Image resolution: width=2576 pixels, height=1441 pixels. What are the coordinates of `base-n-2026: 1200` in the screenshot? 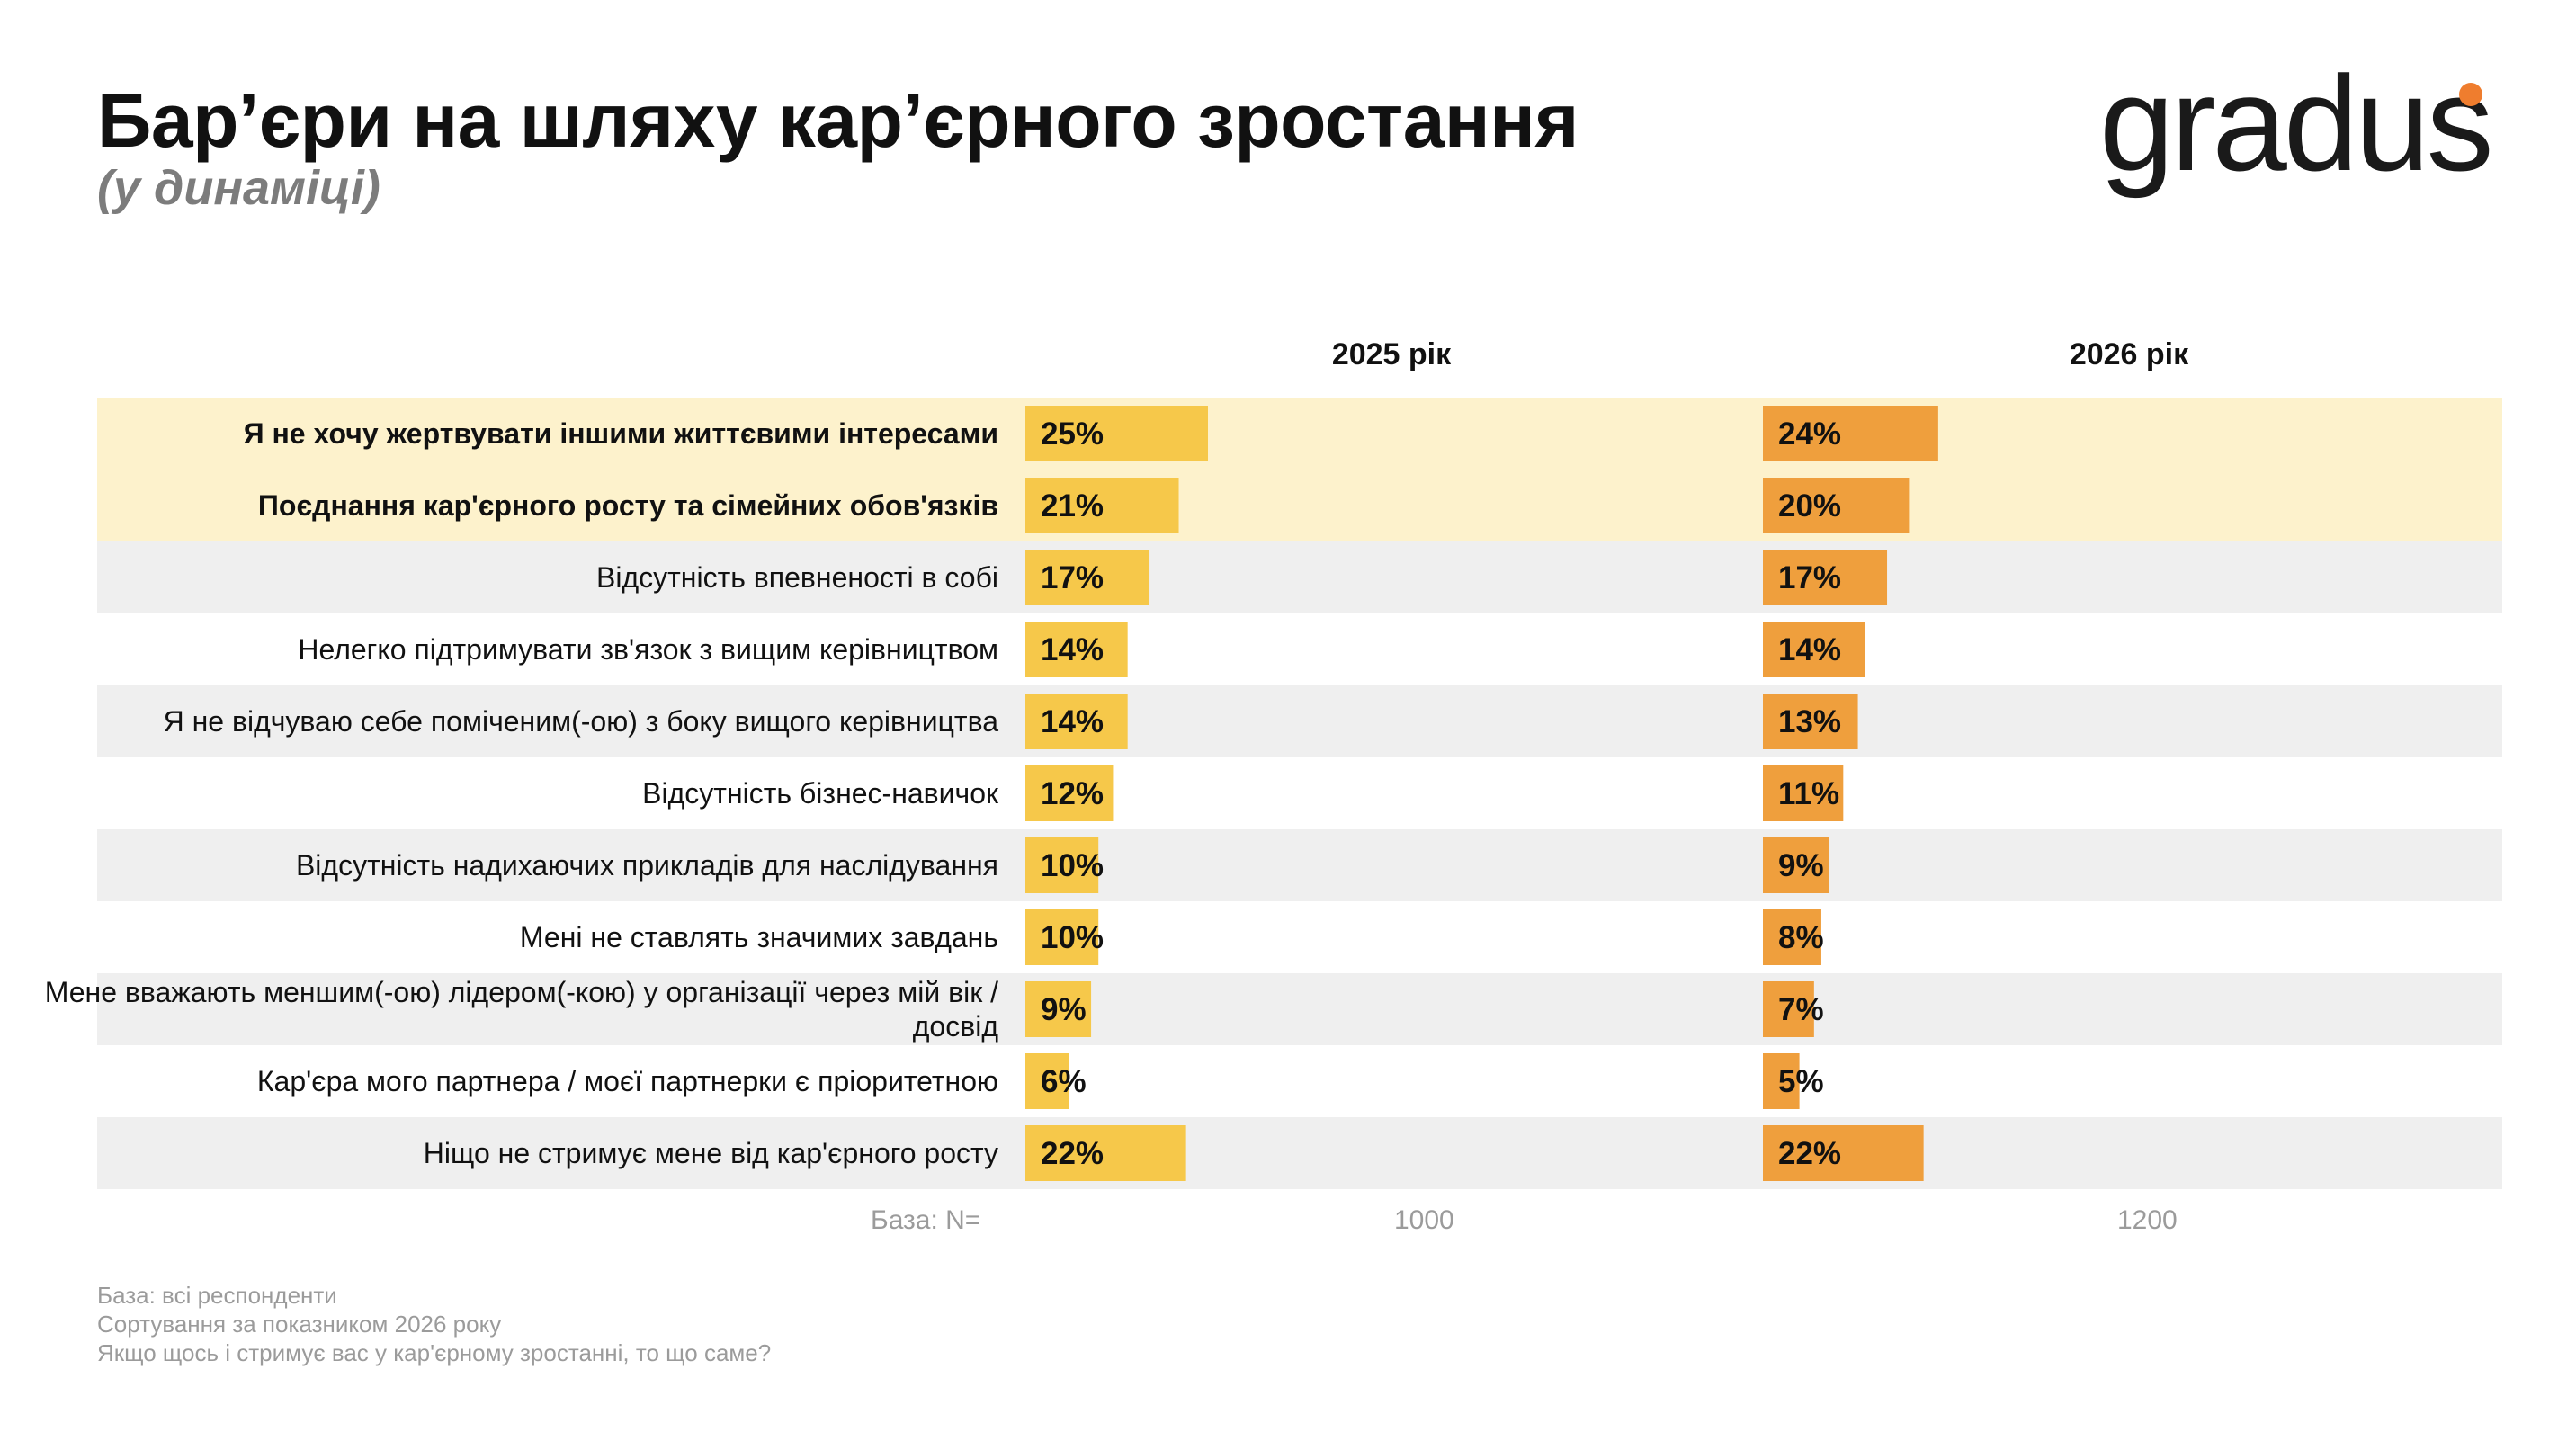 It's located at (2147, 1220).